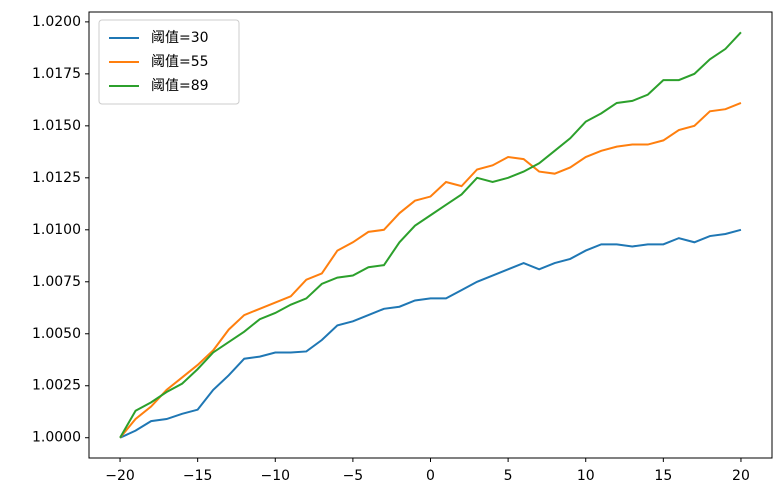 The height and width of the screenshot is (495, 783). What do you see at coordinates (56, 230) in the screenshot?
I see `y-tick-label: 1.0100` at bounding box center [56, 230].